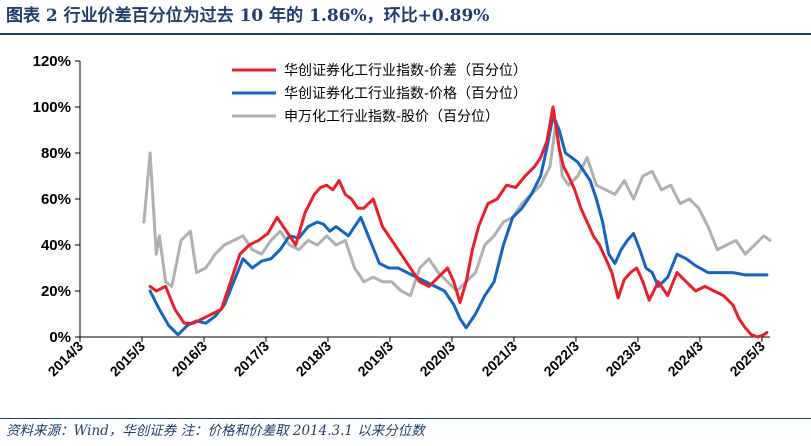 This screenshot has width=811, height=446. What do you see at coordinates (52, 107) in the screenshot?
I see `y-tick-label: 100%` at bounding box center [52, 107].